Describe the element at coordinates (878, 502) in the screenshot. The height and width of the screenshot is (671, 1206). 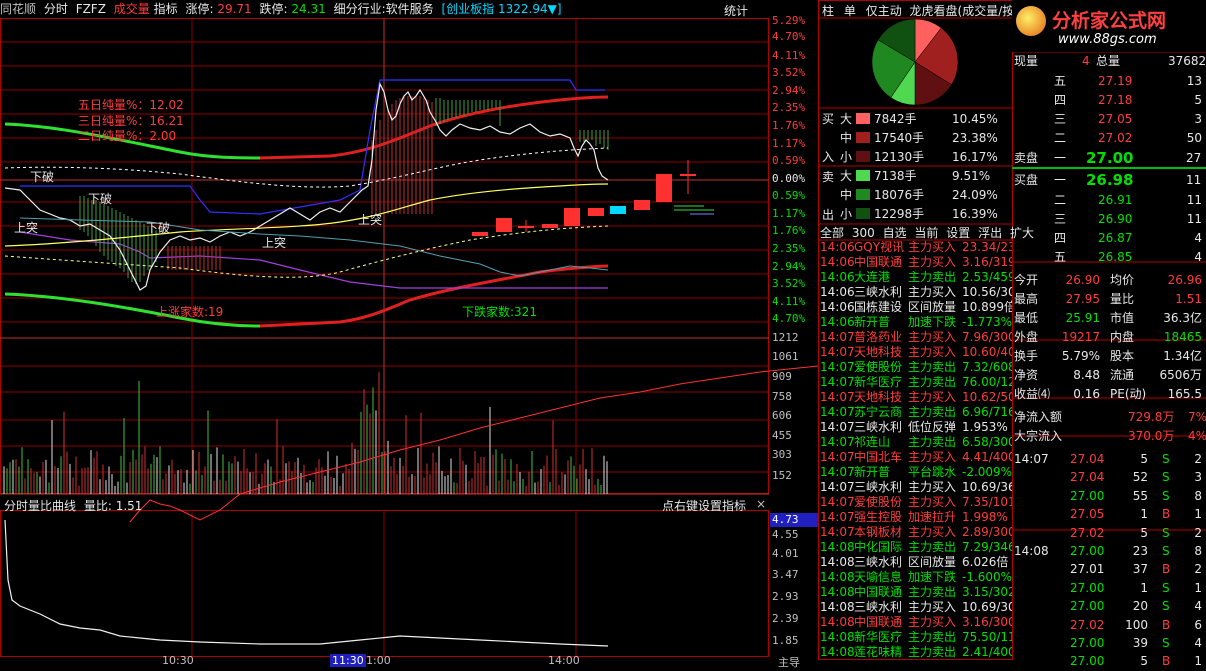
I see `list-stock: 爱使股份` at that location.